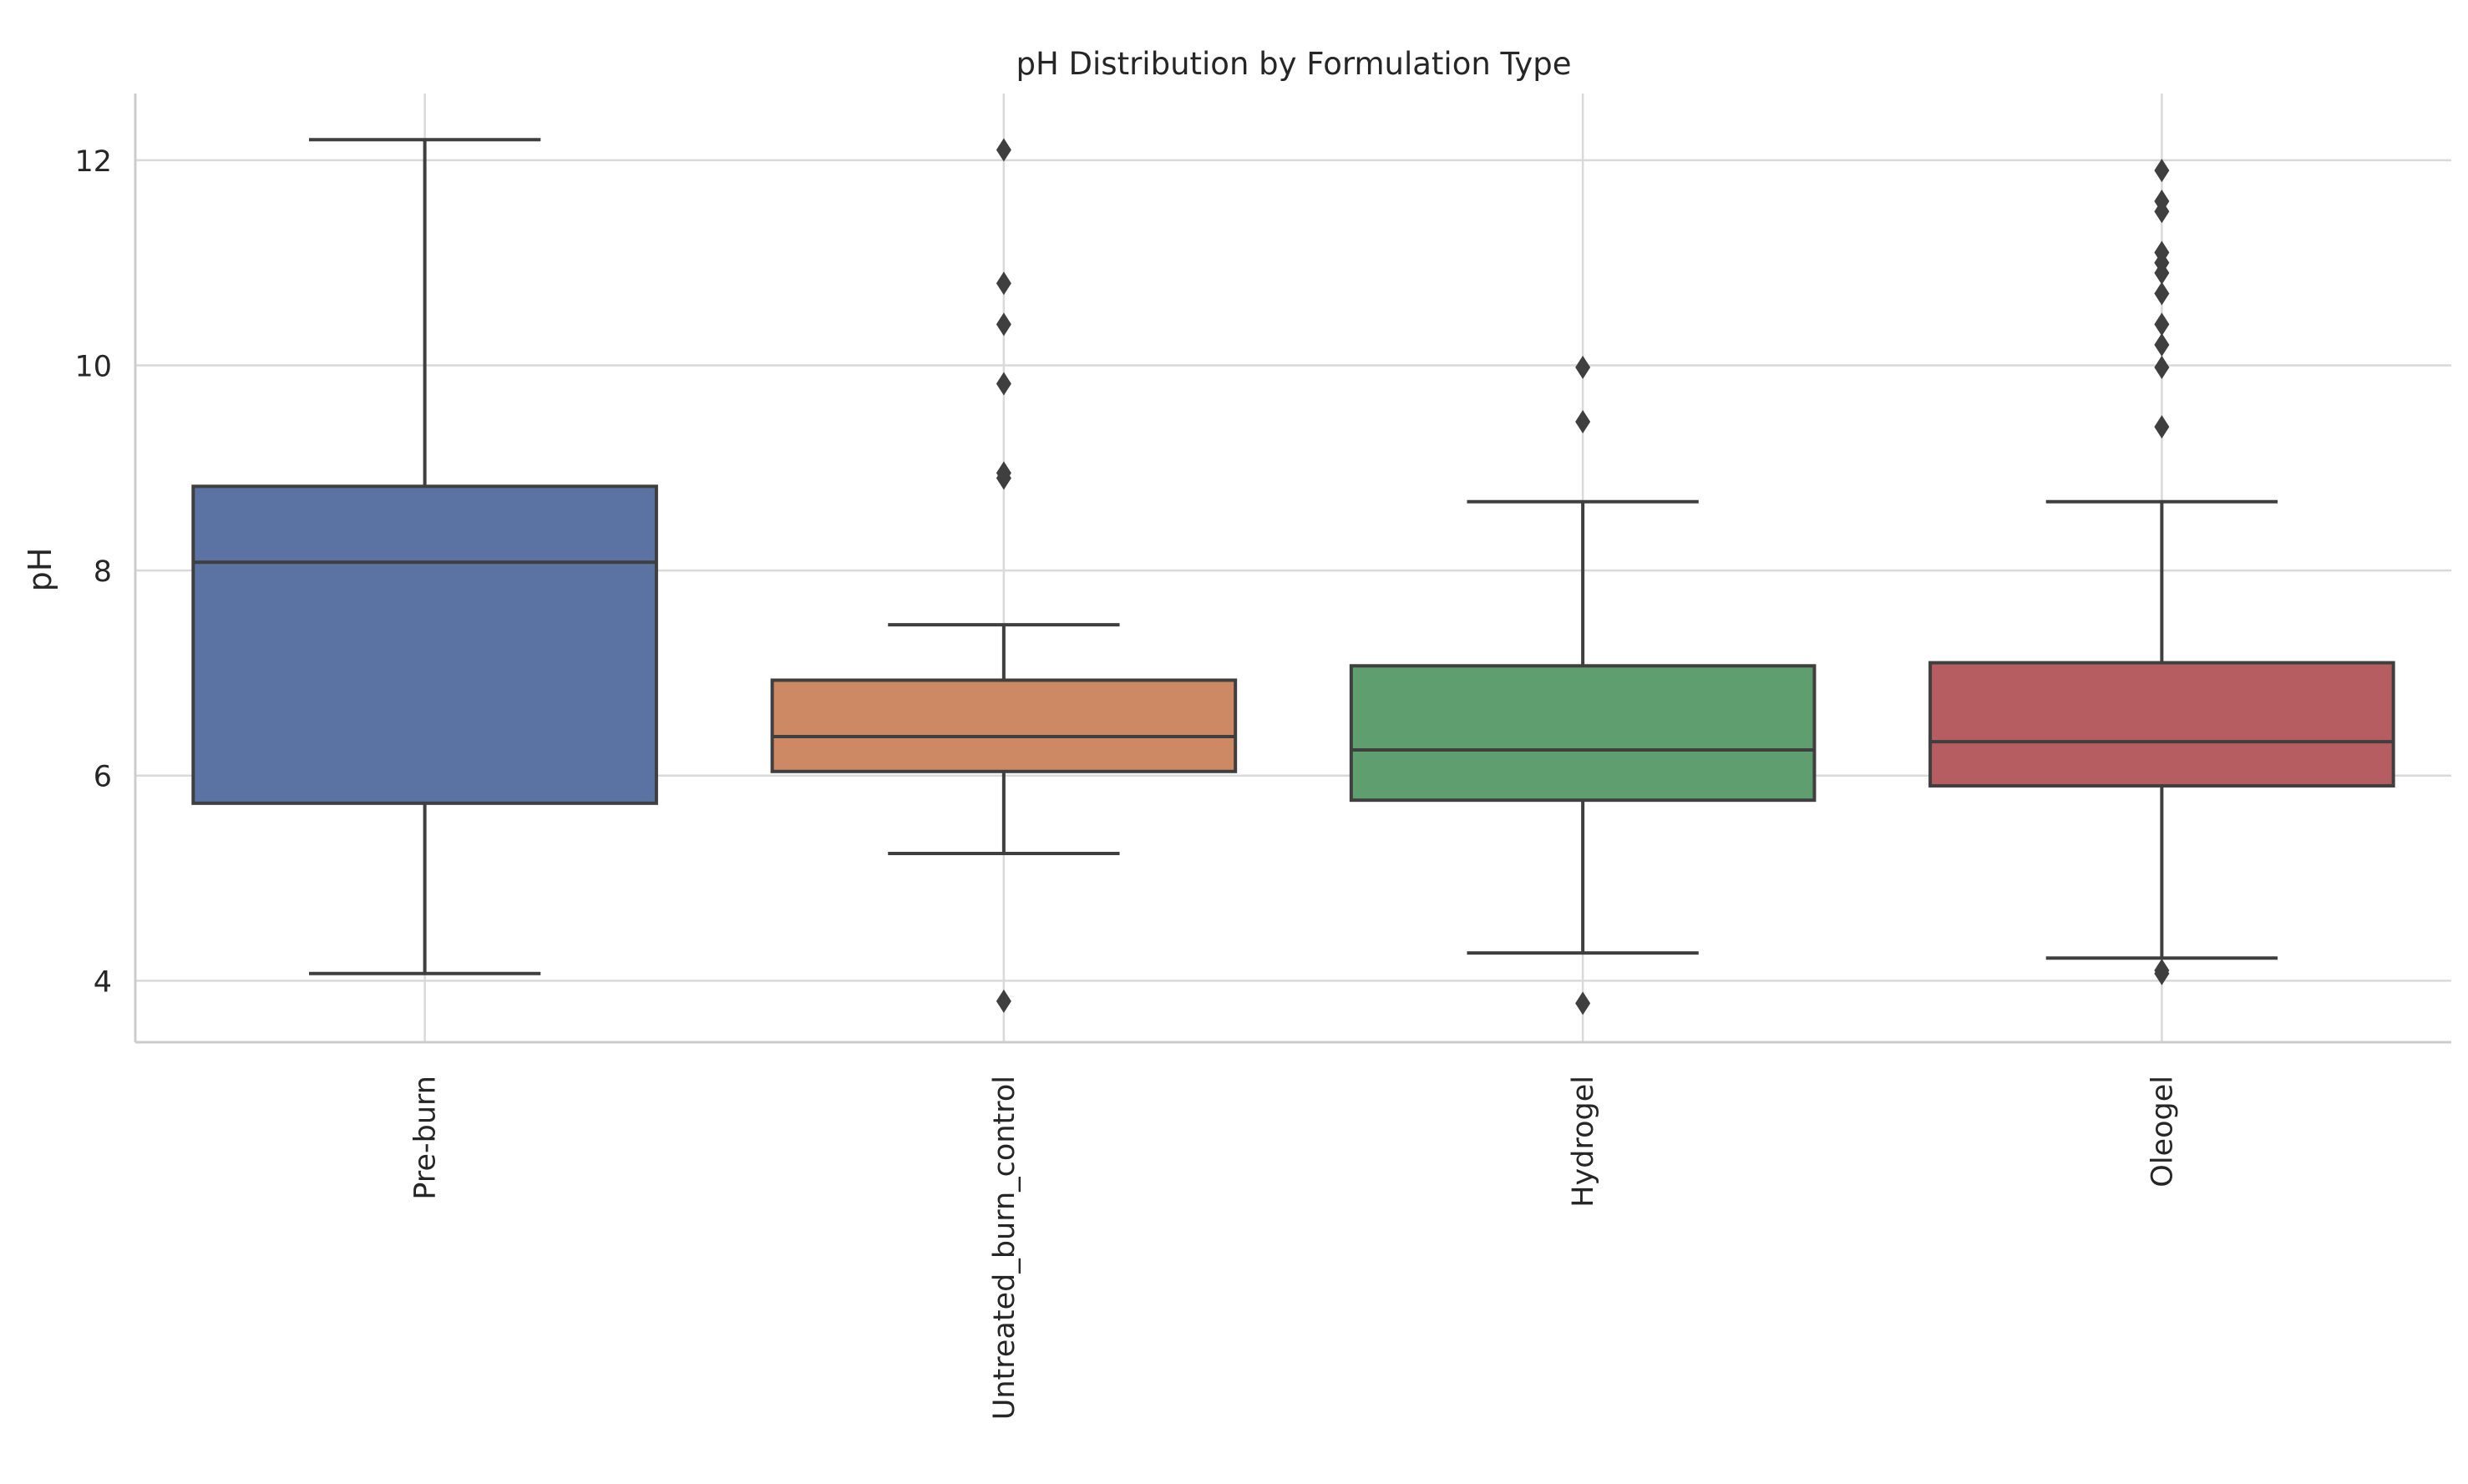 The image size is (2468, 1484). I want to click on x-tick-label: Oleogel, so click(2162, 1132).